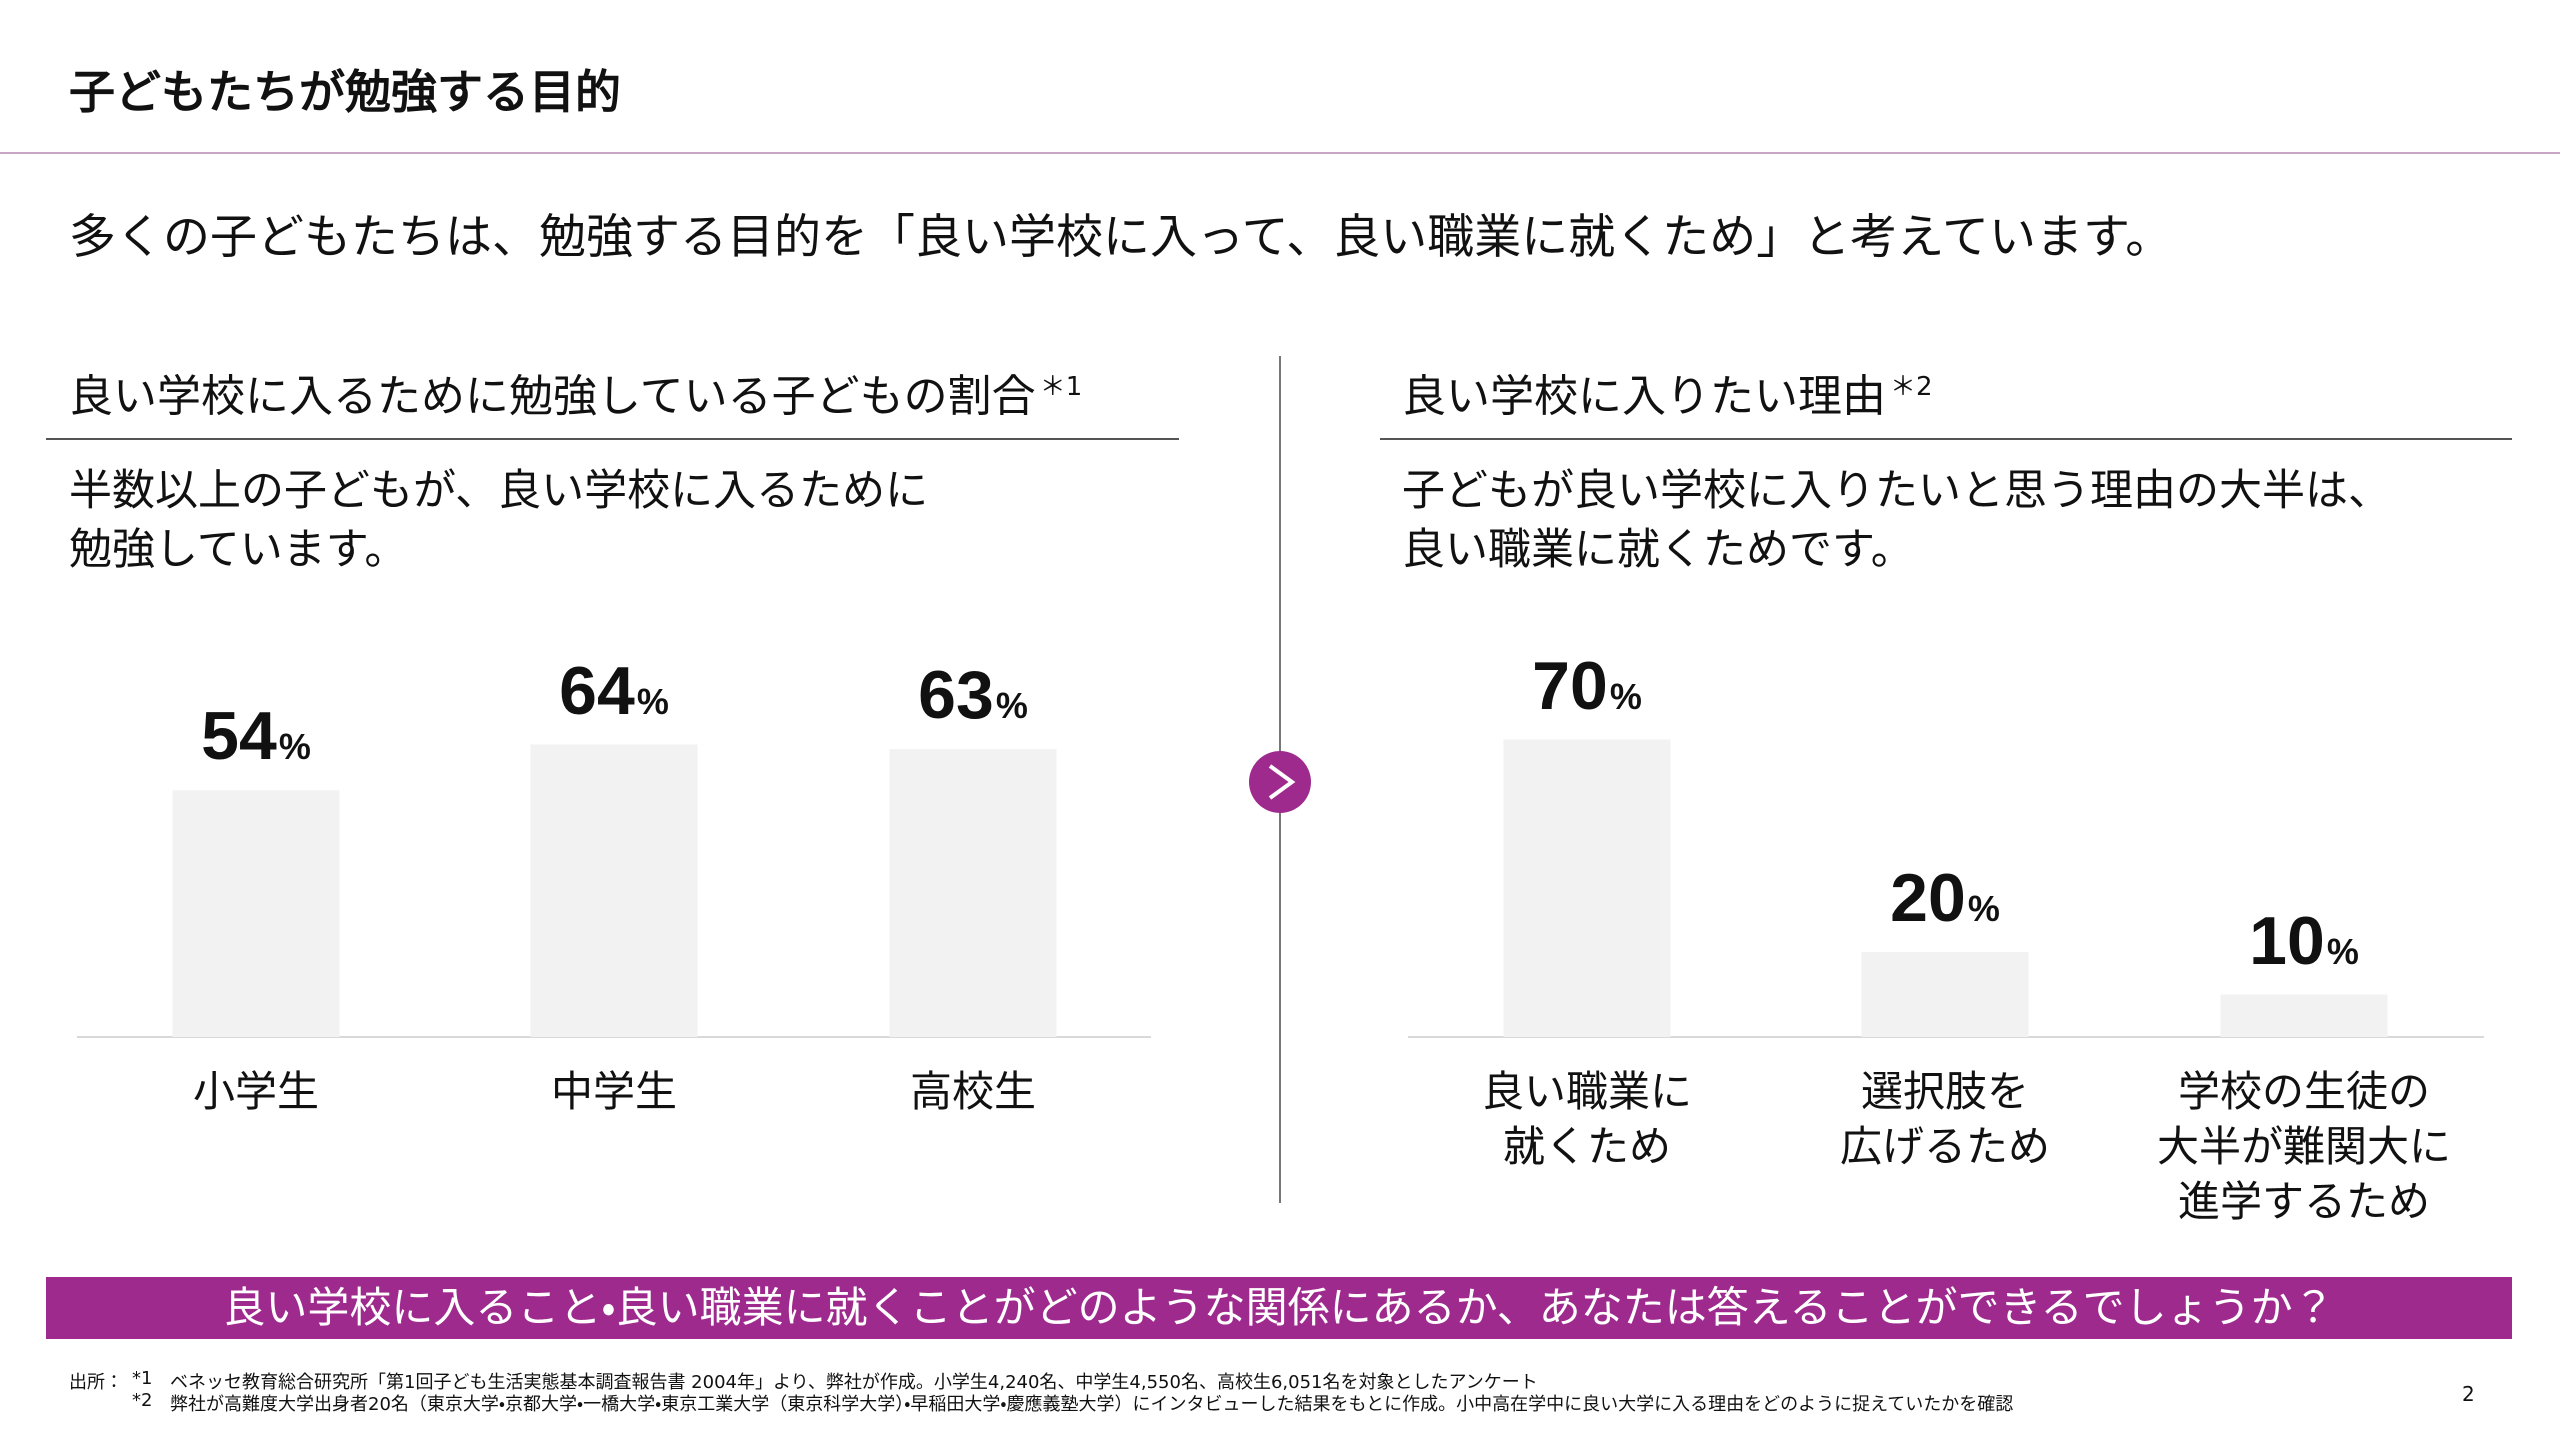 The height and width of the screenshot is (1440, 2560). Describe the element at coordinates (499, 520) in the screenshot. I see `panel-description: 半数以上の子どもが、良い学校に入るために 勉強しています。` at that location.